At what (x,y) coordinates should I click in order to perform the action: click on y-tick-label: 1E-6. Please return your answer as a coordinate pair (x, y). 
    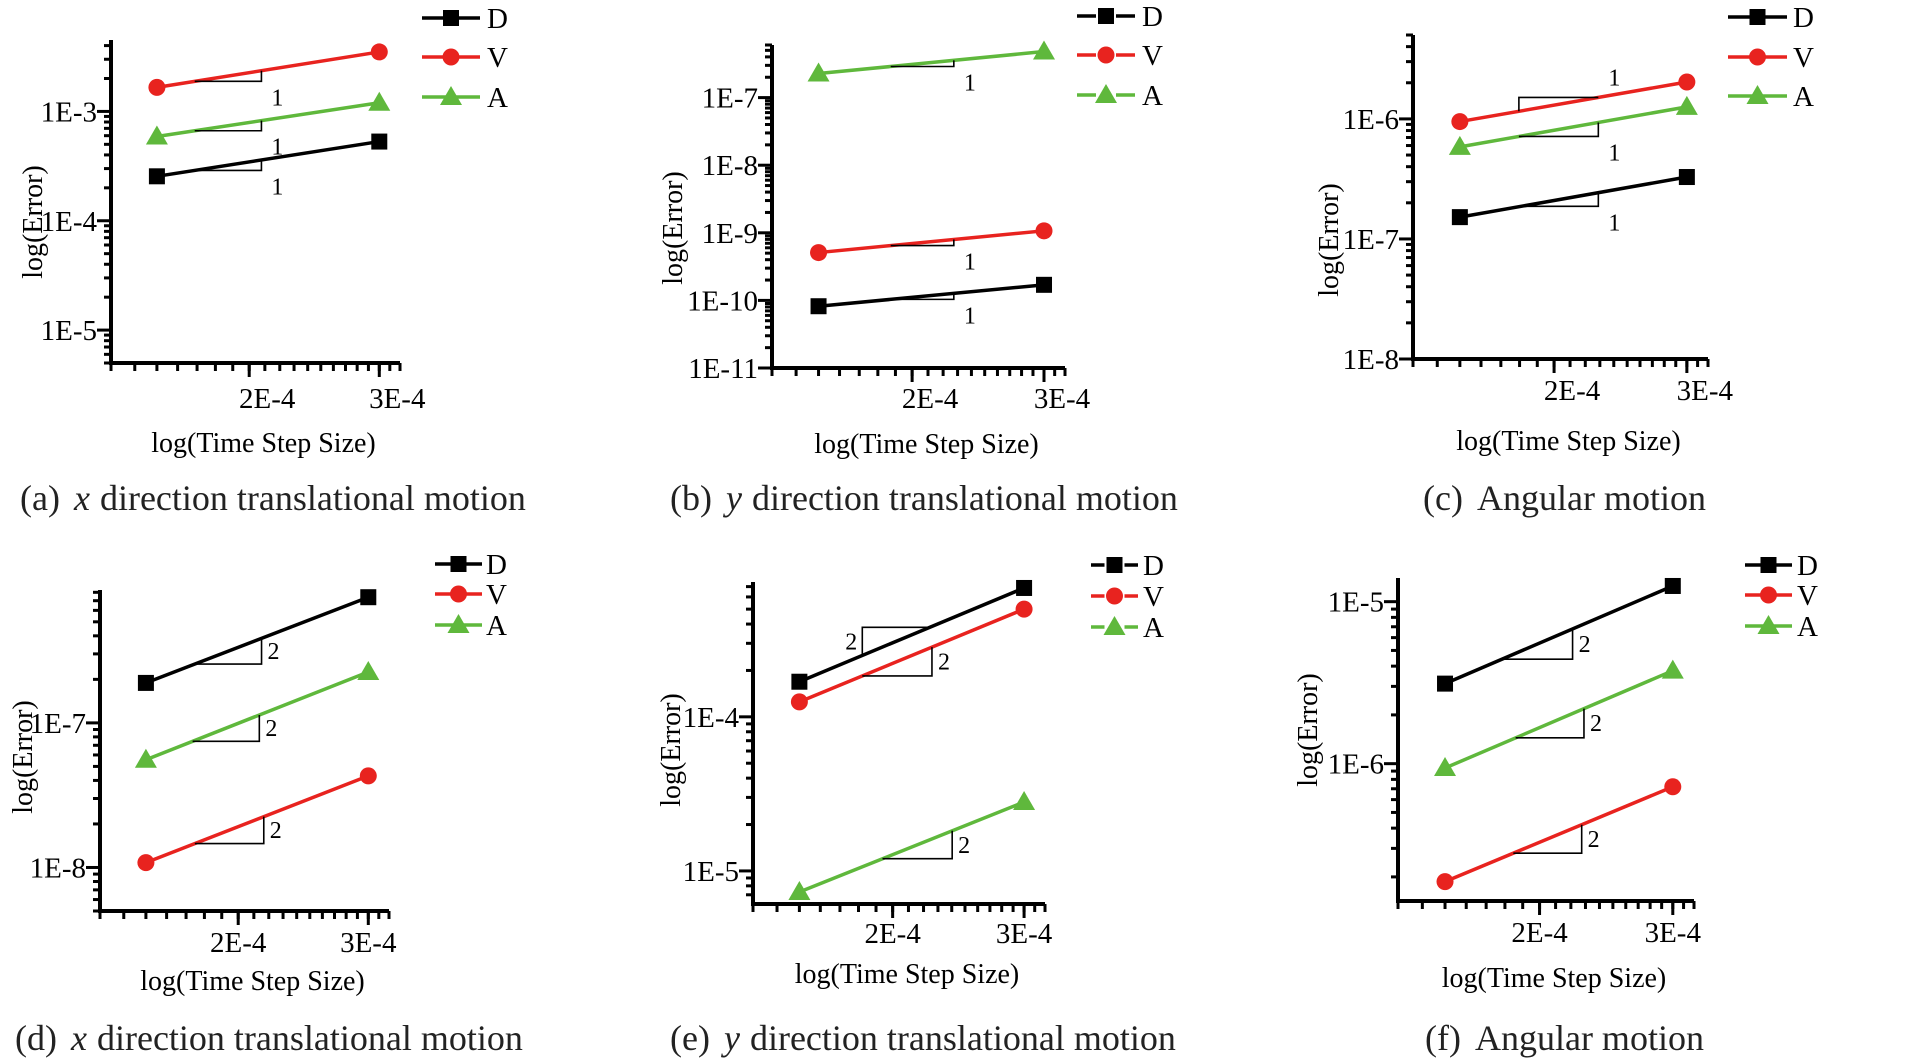
    Looking at the image, I should click on (1356, 765).